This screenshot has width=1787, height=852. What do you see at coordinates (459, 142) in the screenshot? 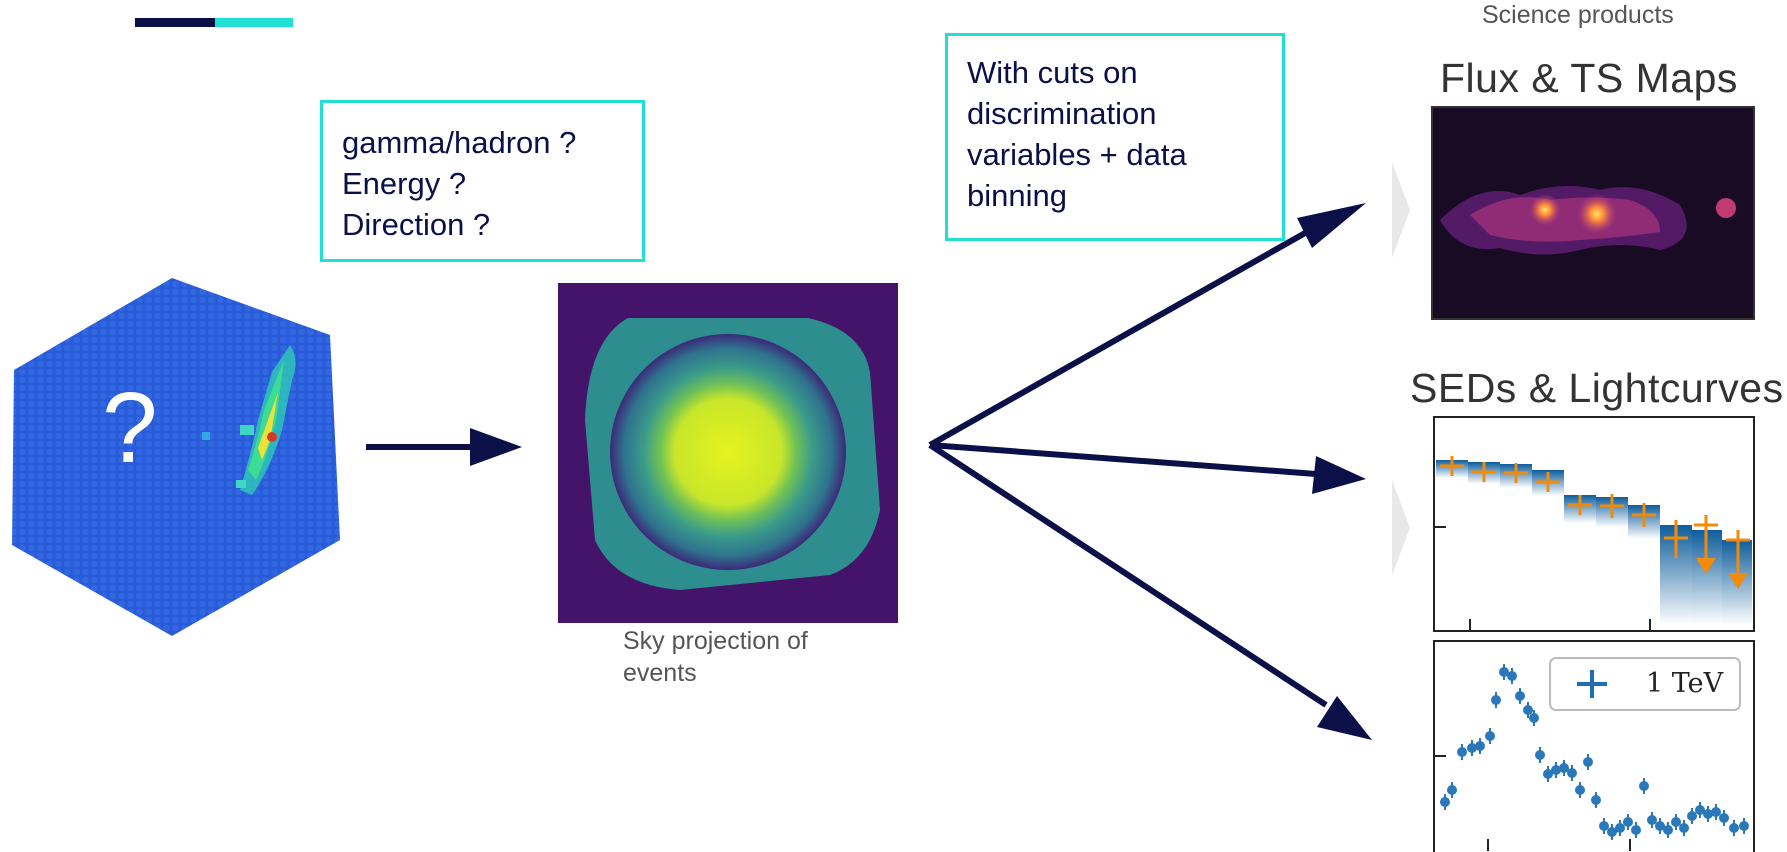
I see `question-line: gamma/hadron ?` at bounding box center [459, 142].